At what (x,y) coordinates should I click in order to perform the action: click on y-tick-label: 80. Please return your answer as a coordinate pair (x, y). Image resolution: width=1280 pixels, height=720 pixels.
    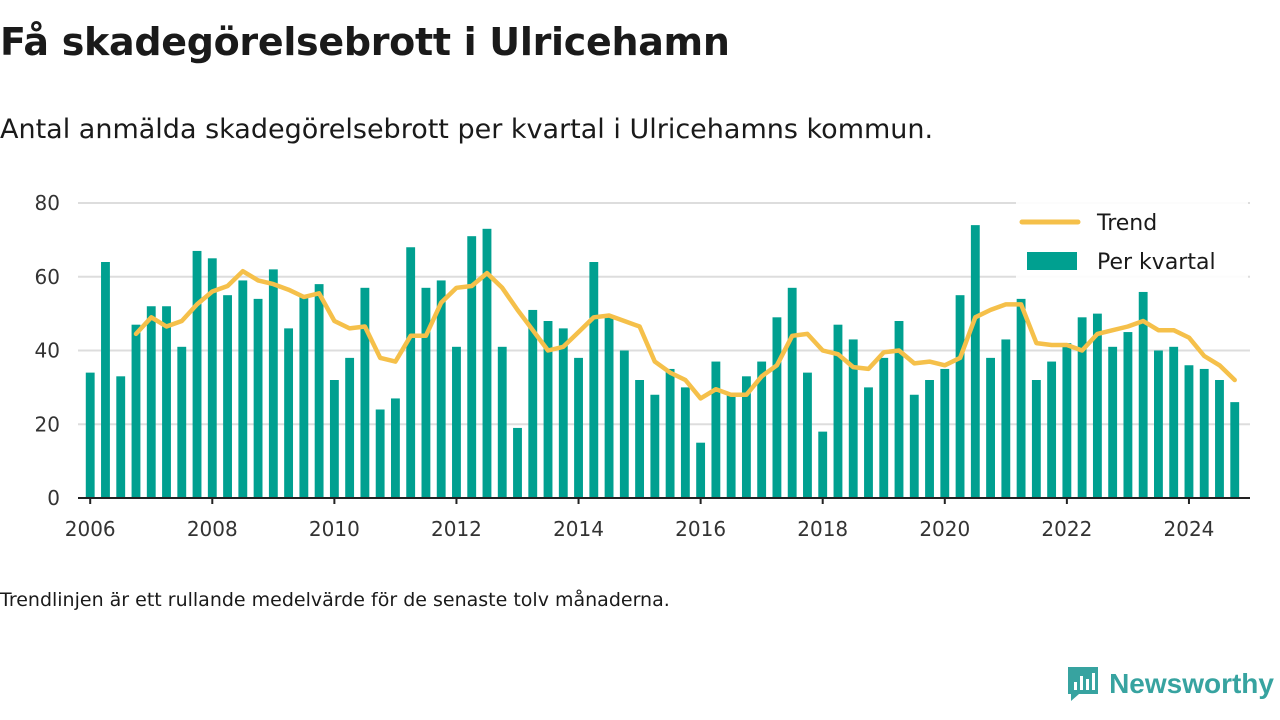
    Looking at the image, I should click on (47, 203).